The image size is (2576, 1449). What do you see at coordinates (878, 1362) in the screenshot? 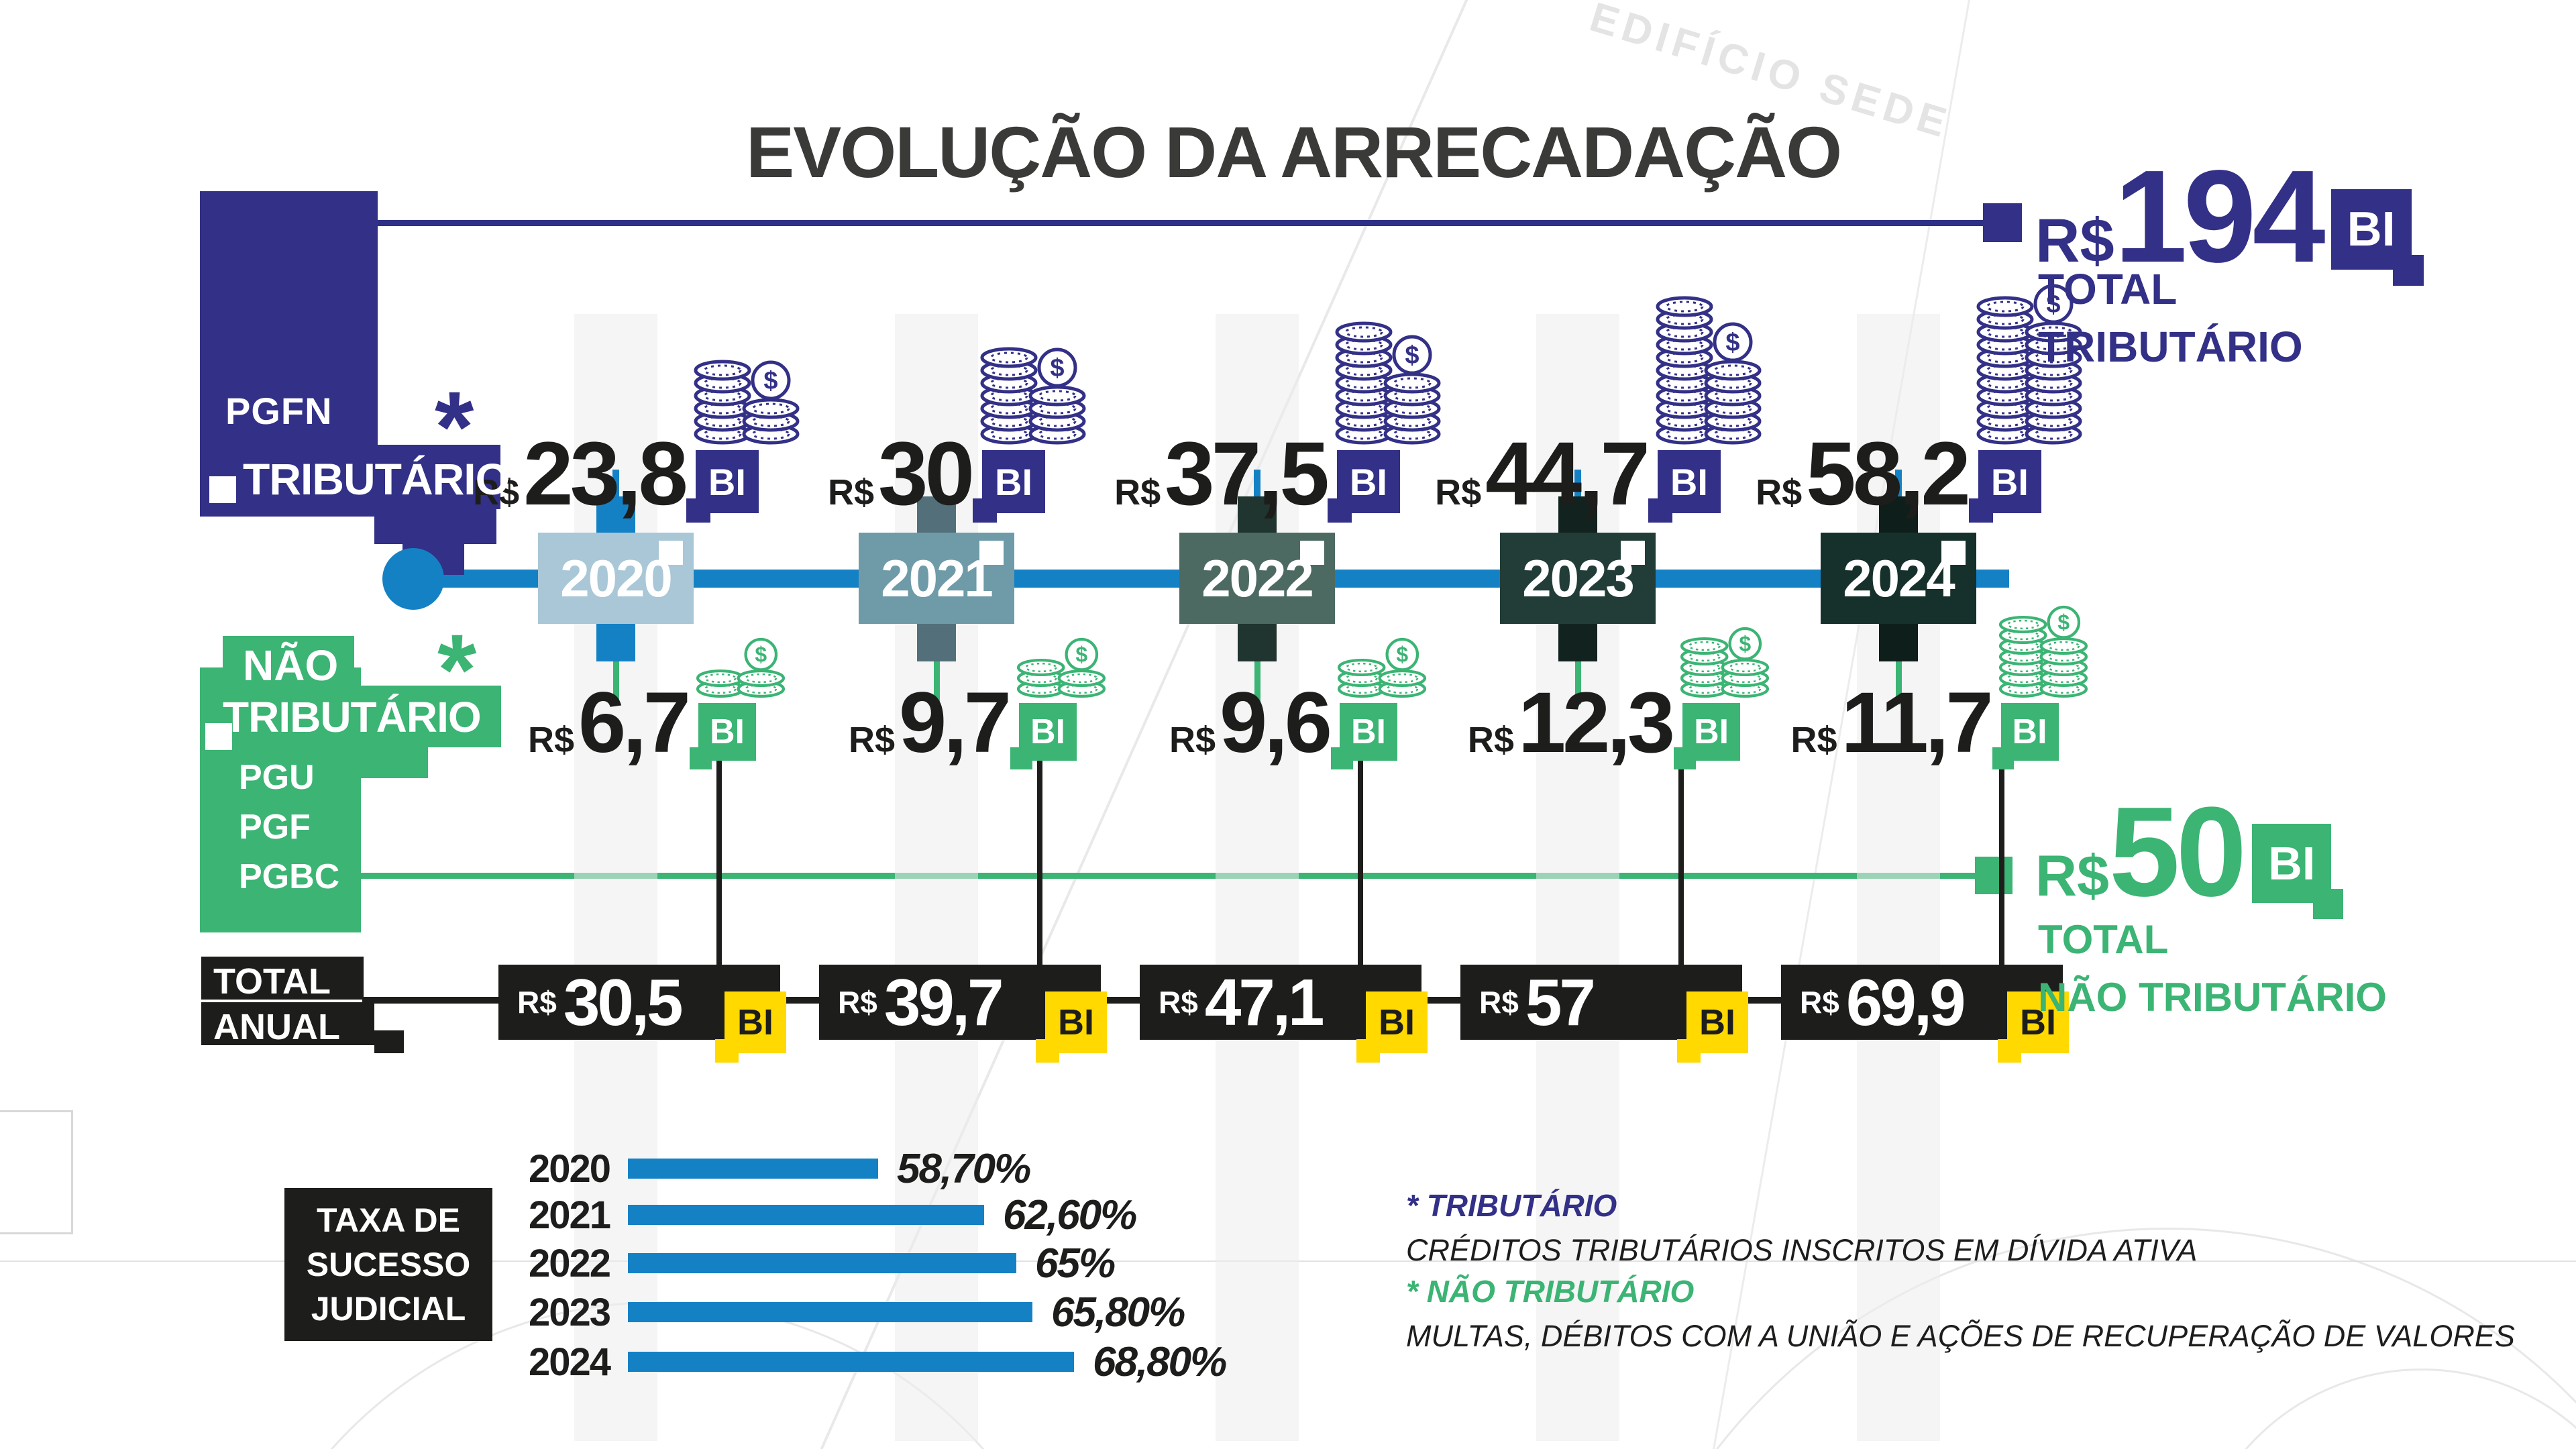
I see `success-rate-row: 2024 68,80%` at bounding box center [878, 1362].